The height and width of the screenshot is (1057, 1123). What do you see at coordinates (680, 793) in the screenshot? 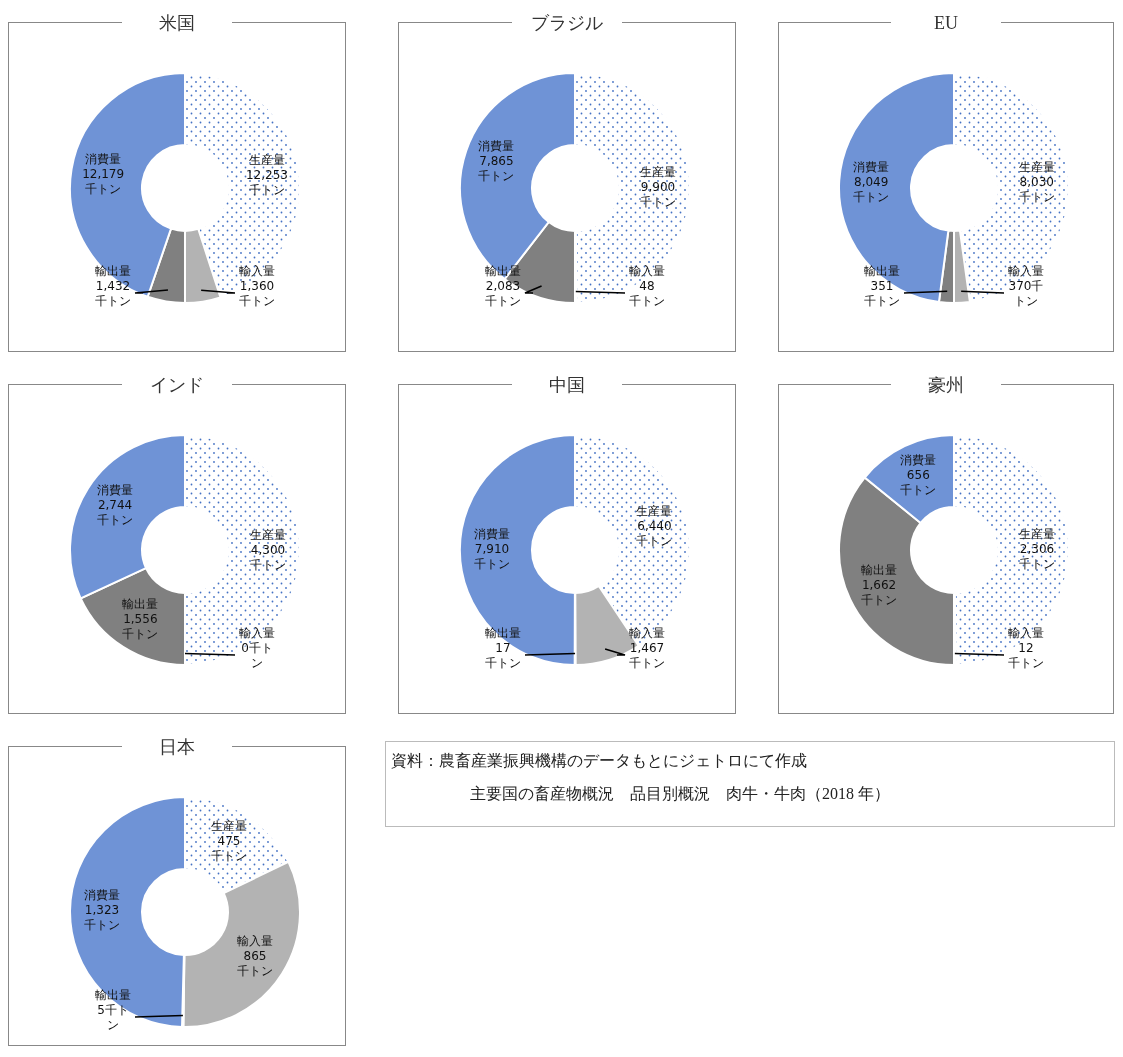
I see `text: 主要国の畜産物概況 品目別概況 肉牛・牛肉（2018 年）` at bounding box center [680, 793].